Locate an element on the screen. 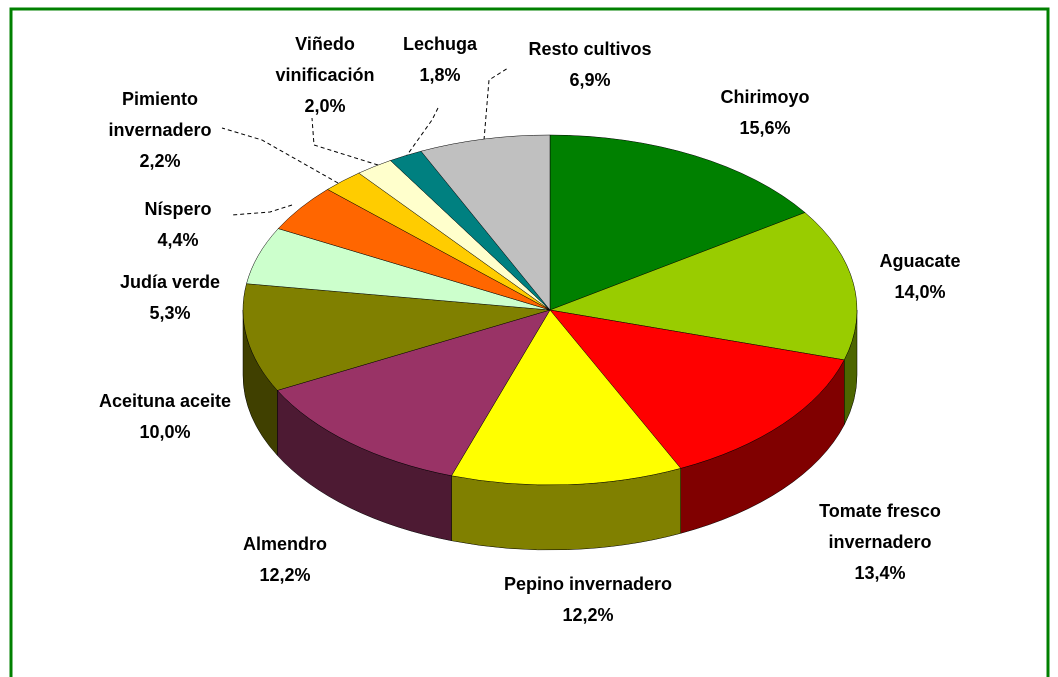  slice-label: Aguacate 14,0% is located at coordinates (920, 277).